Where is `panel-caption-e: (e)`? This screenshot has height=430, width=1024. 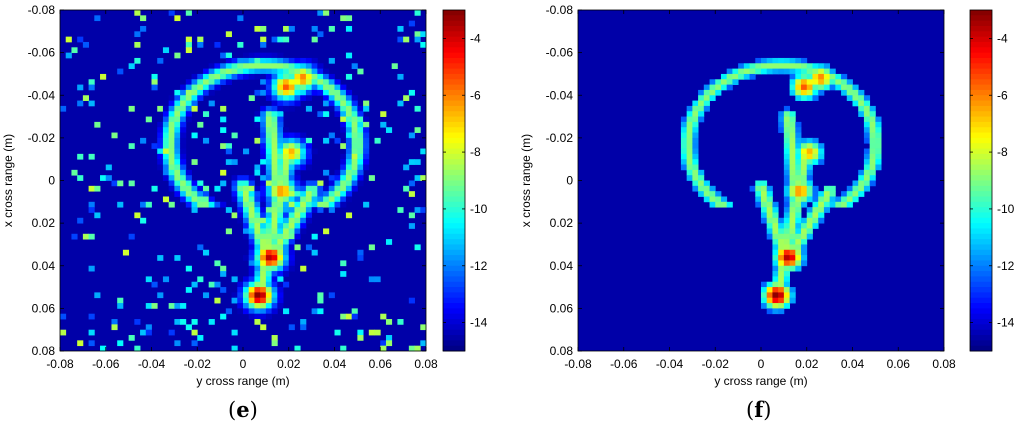 panel-caption-e: (e) is located at coordinates (243, 409).